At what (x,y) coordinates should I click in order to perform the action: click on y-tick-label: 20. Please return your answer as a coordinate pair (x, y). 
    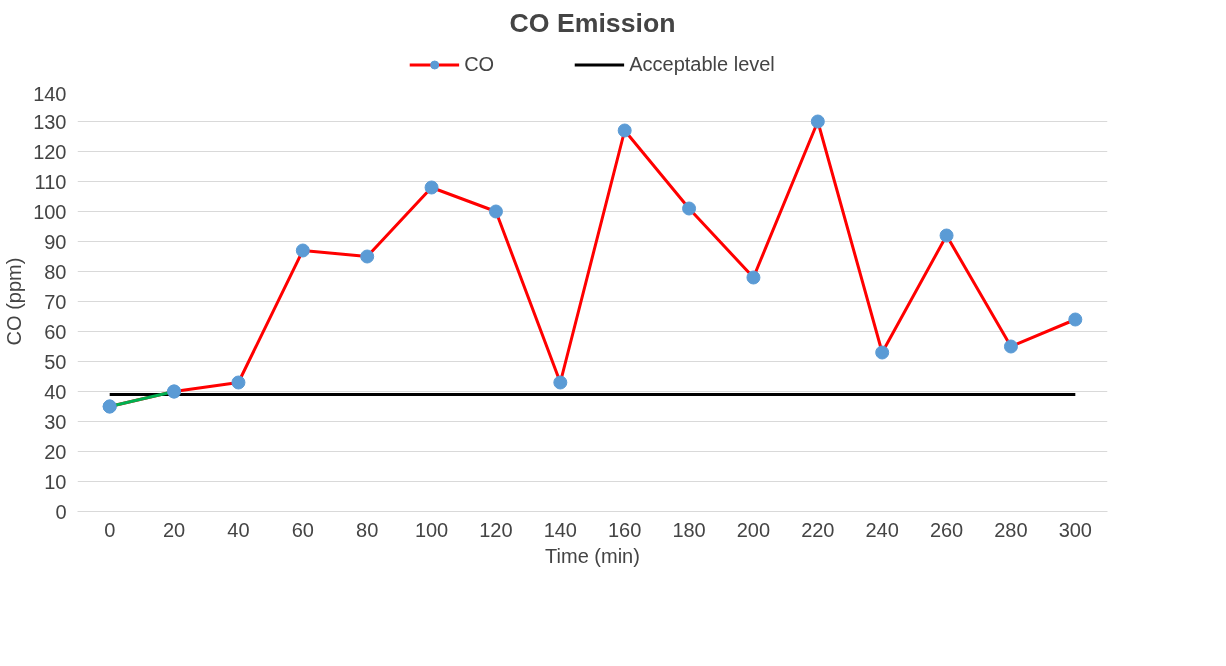
    Looking at the image, I should click on (55, 451).